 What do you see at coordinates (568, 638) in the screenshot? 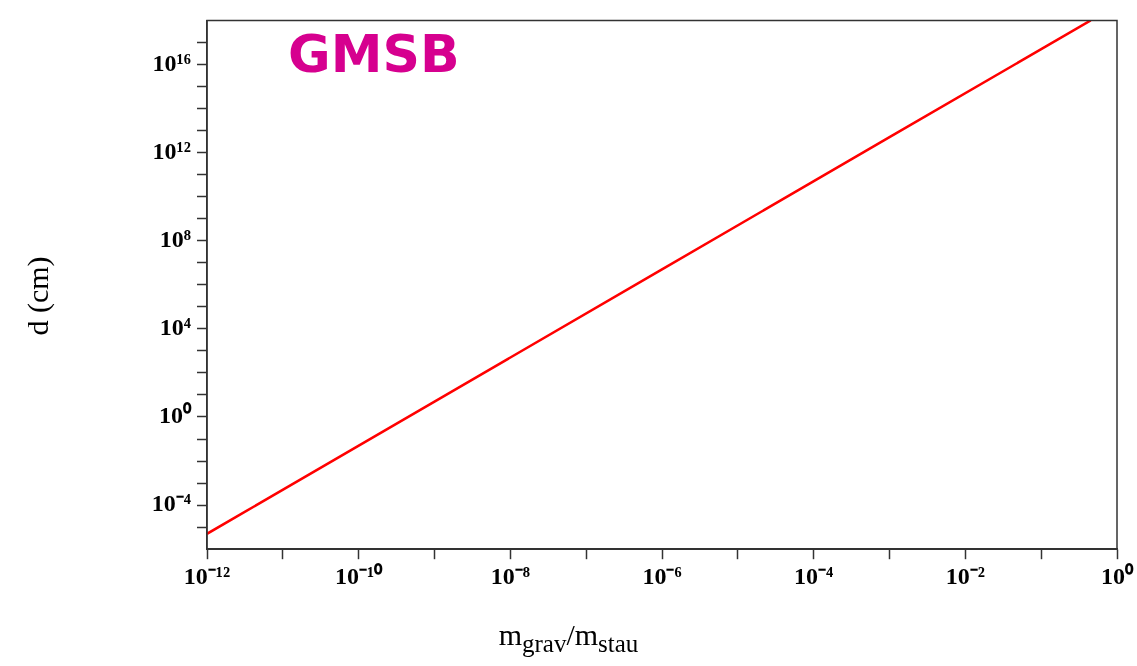
I see `x-axis-title: m$_{grav}$/m$_{stau}$` at bounding box center [568, 638].